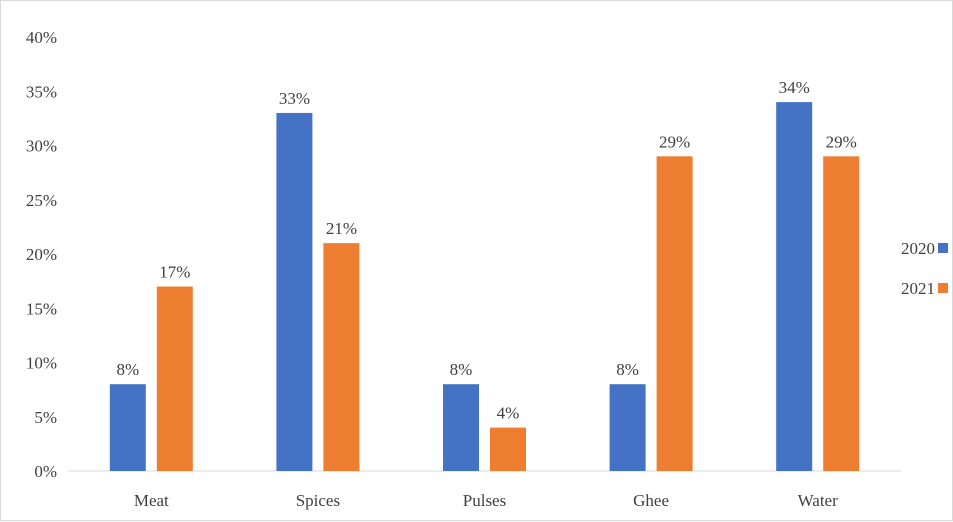  I want to click on y-tick-label: 40%, so click(41, 37).